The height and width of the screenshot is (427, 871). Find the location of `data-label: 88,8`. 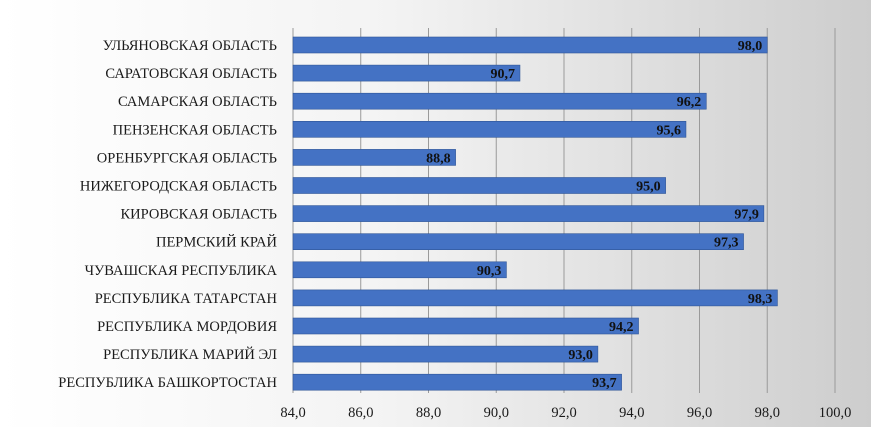

data-label: 88,8 is located at coordinates (438, 158).